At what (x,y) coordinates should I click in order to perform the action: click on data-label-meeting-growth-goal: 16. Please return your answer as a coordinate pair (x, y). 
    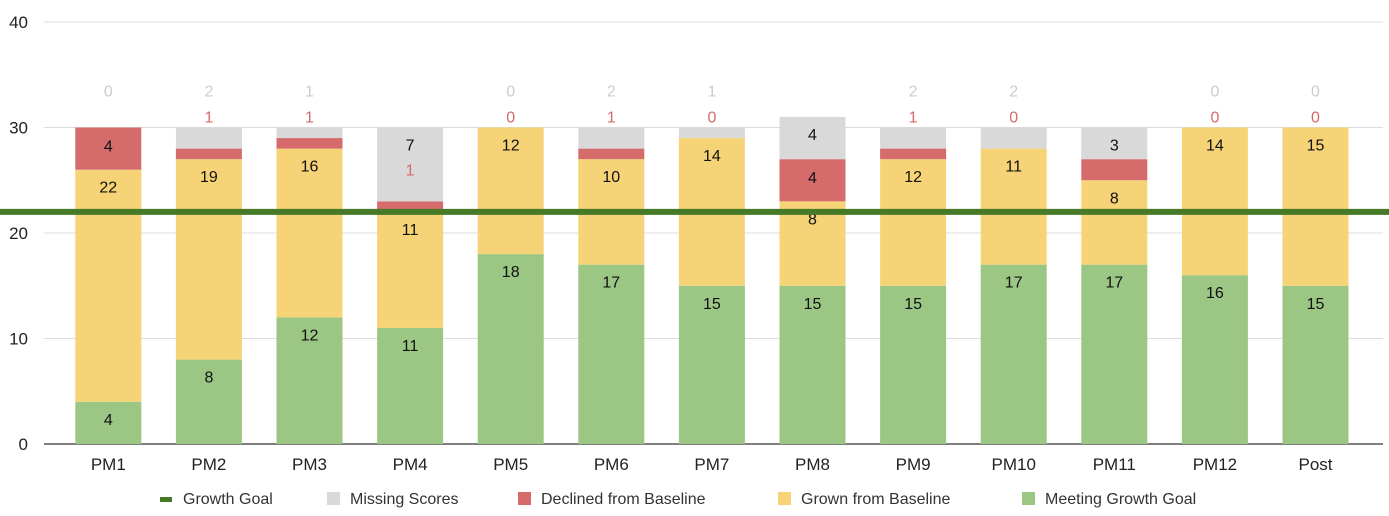
    Looking at the image, I should click on (1215, 293).